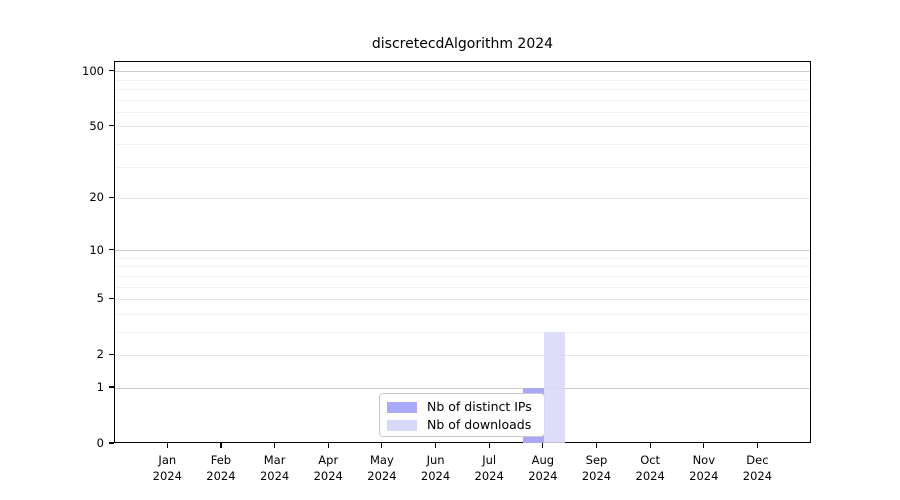  What do you see at coordinates (221, 468) in the screenshot?
I see `x-tick-label-feb: Feb 2024` at bounding box center [221, 468].